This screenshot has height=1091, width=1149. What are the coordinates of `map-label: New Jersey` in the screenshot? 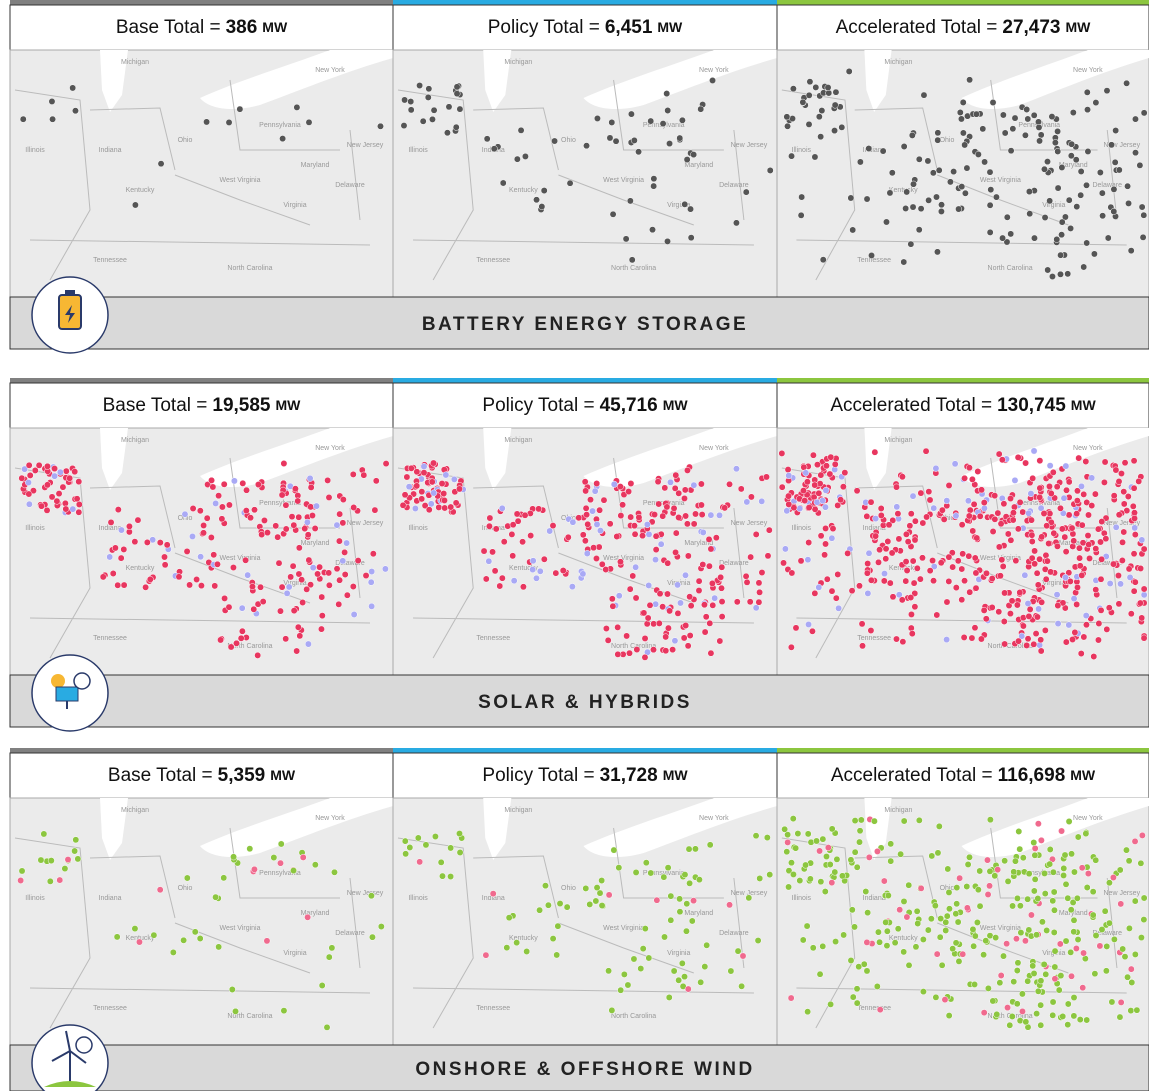 It's located at (365, 145).